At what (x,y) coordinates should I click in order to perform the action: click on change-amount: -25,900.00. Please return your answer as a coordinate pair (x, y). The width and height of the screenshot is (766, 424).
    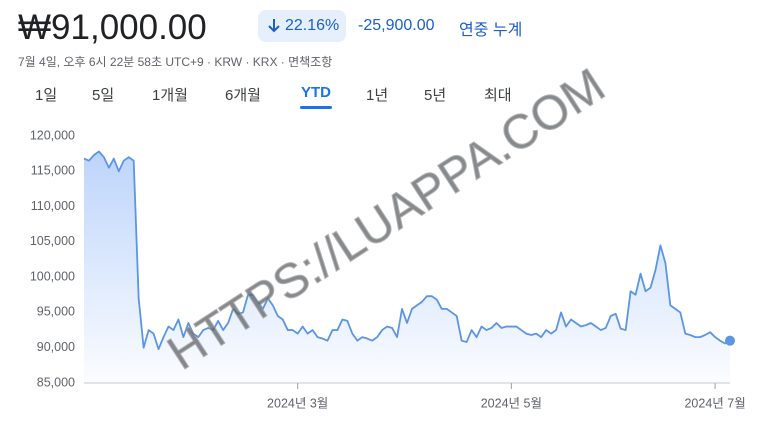
    Looking at the image, I should click on (396, 25).